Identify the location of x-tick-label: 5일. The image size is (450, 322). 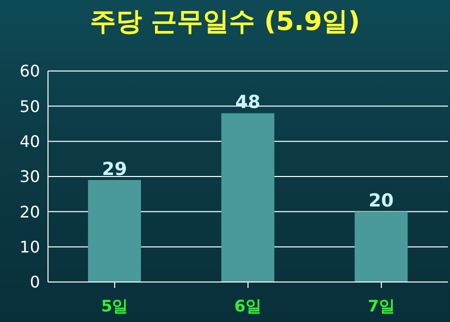
(114, 306).